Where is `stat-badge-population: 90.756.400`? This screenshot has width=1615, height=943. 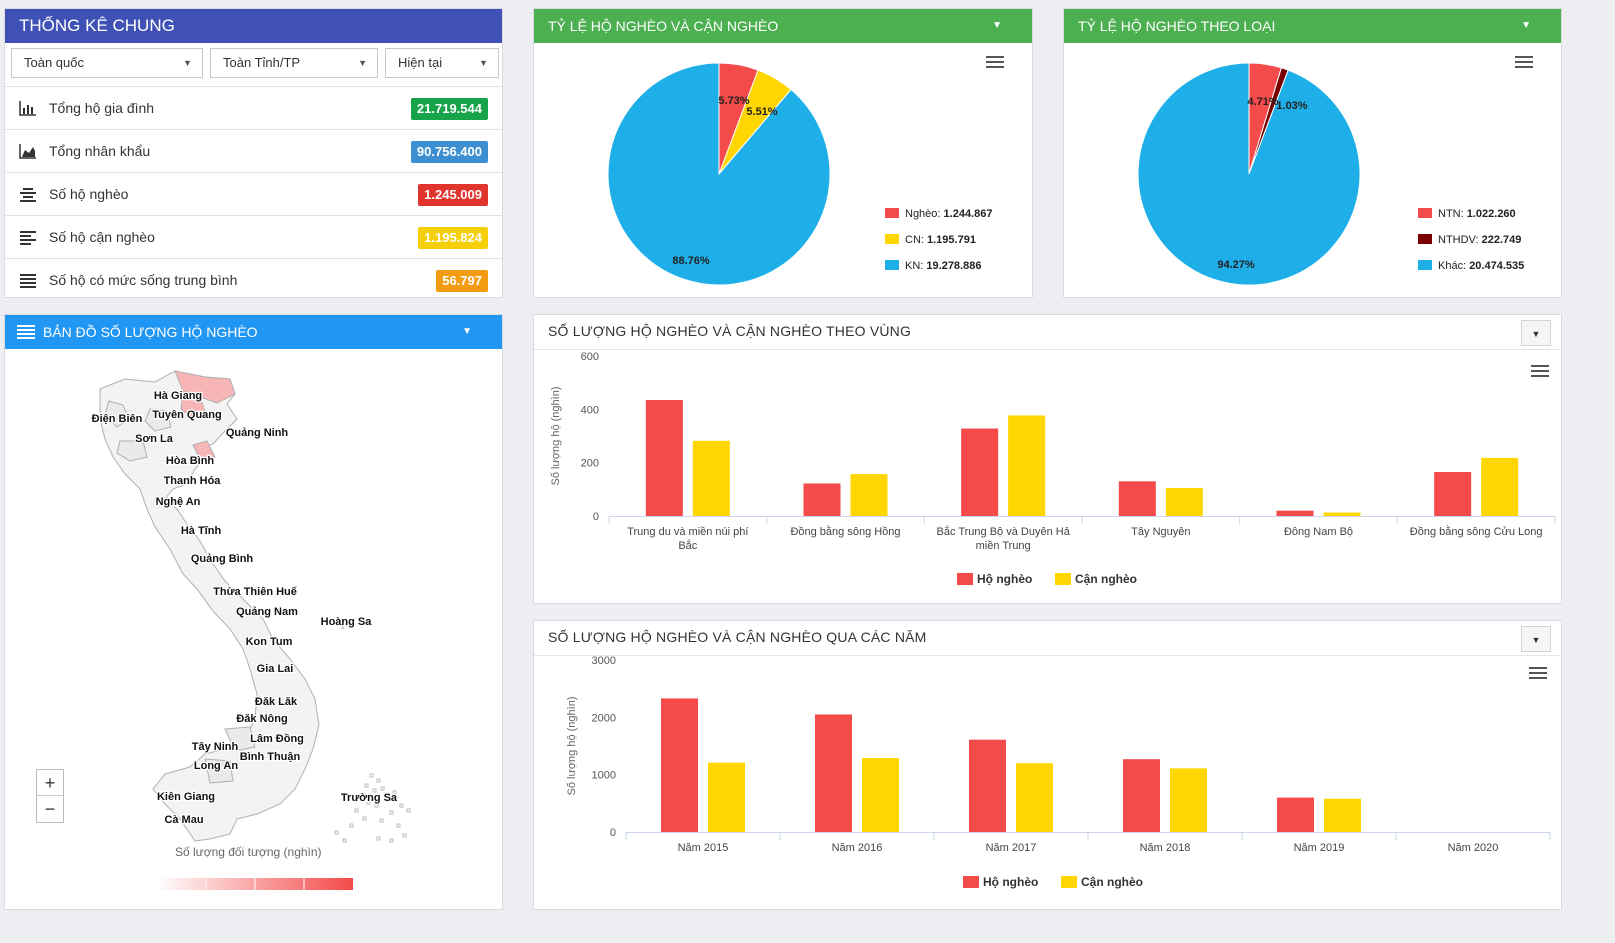
stat-badge-population: 90.756.400 is located at coordinates (449, 152).